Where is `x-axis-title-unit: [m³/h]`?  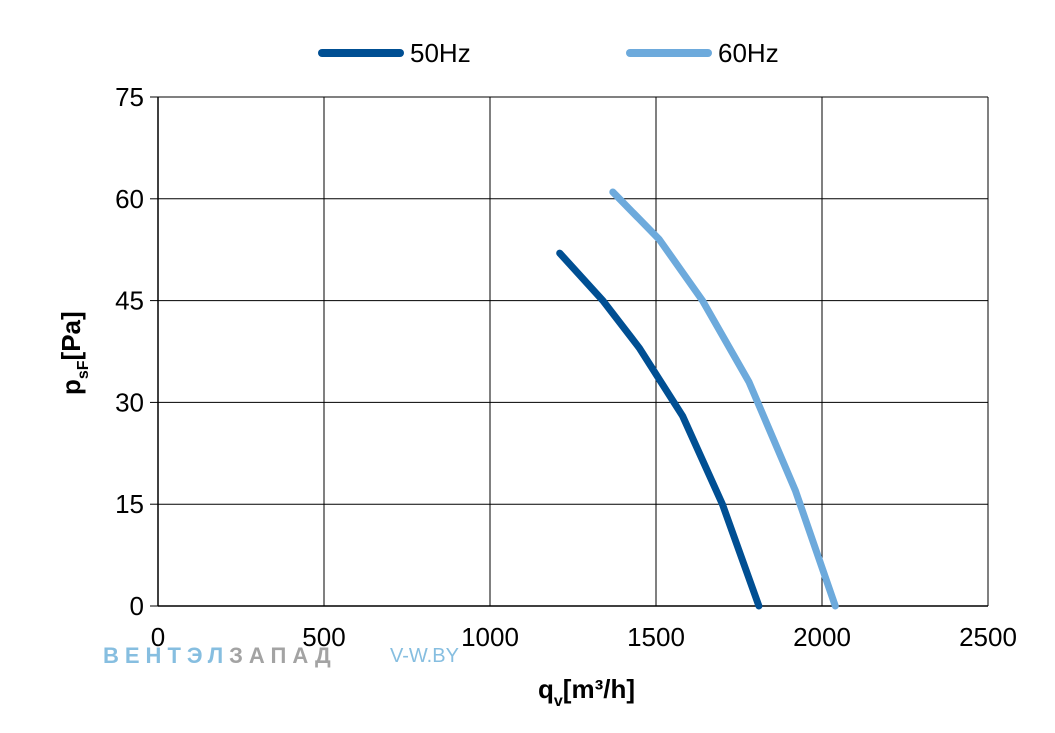 x-axis-title-unit: [m³/h] is located at coordinates (599, 689).